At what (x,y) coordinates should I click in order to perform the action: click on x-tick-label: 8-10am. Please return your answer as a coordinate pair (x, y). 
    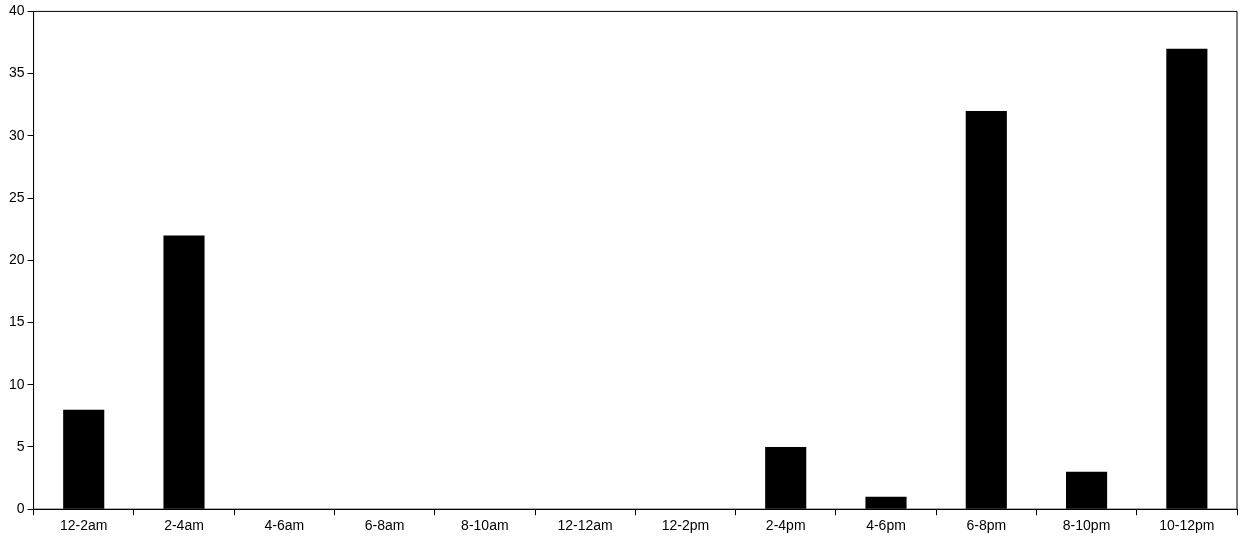
    Looking at the image, I should click on (485, 525).